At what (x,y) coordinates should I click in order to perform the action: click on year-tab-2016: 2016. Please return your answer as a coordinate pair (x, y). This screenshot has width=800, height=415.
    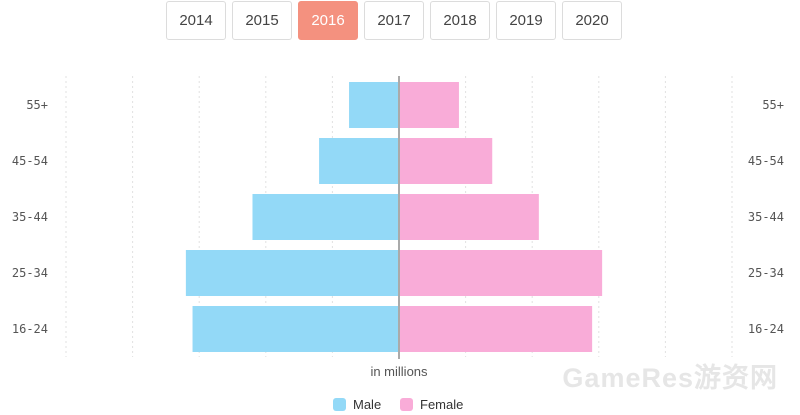
    Looking at the image, I should click on (328, 20).